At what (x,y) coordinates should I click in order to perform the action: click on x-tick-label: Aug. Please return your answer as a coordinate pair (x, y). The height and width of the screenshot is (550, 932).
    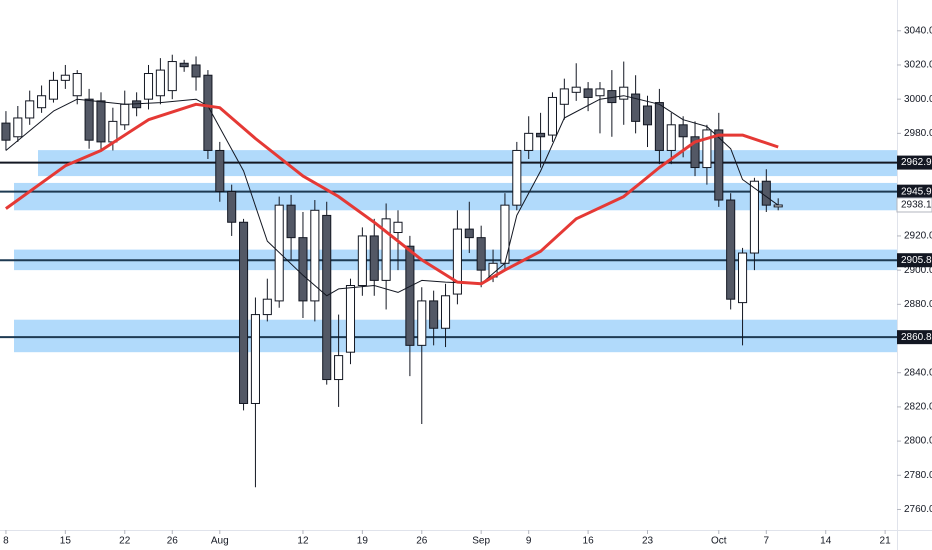
    Looking at the image, I should click on (220, 541).